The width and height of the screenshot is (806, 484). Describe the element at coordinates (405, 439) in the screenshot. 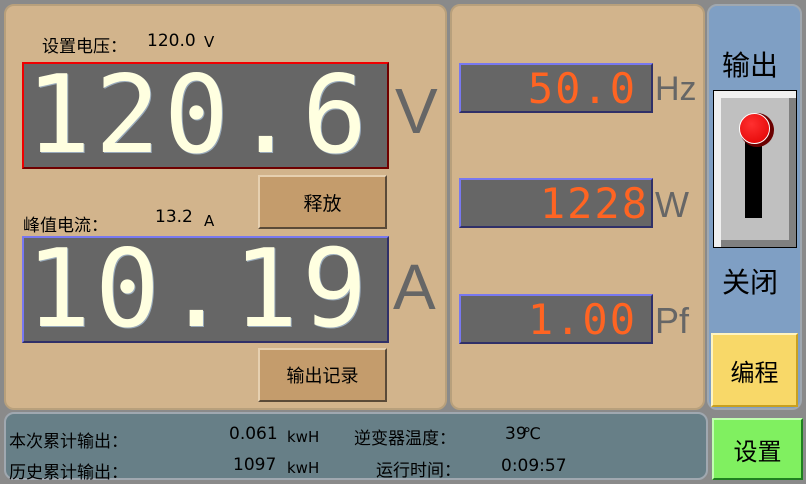

I see `inverter-temp-label: 逆变器温度：` at that location.